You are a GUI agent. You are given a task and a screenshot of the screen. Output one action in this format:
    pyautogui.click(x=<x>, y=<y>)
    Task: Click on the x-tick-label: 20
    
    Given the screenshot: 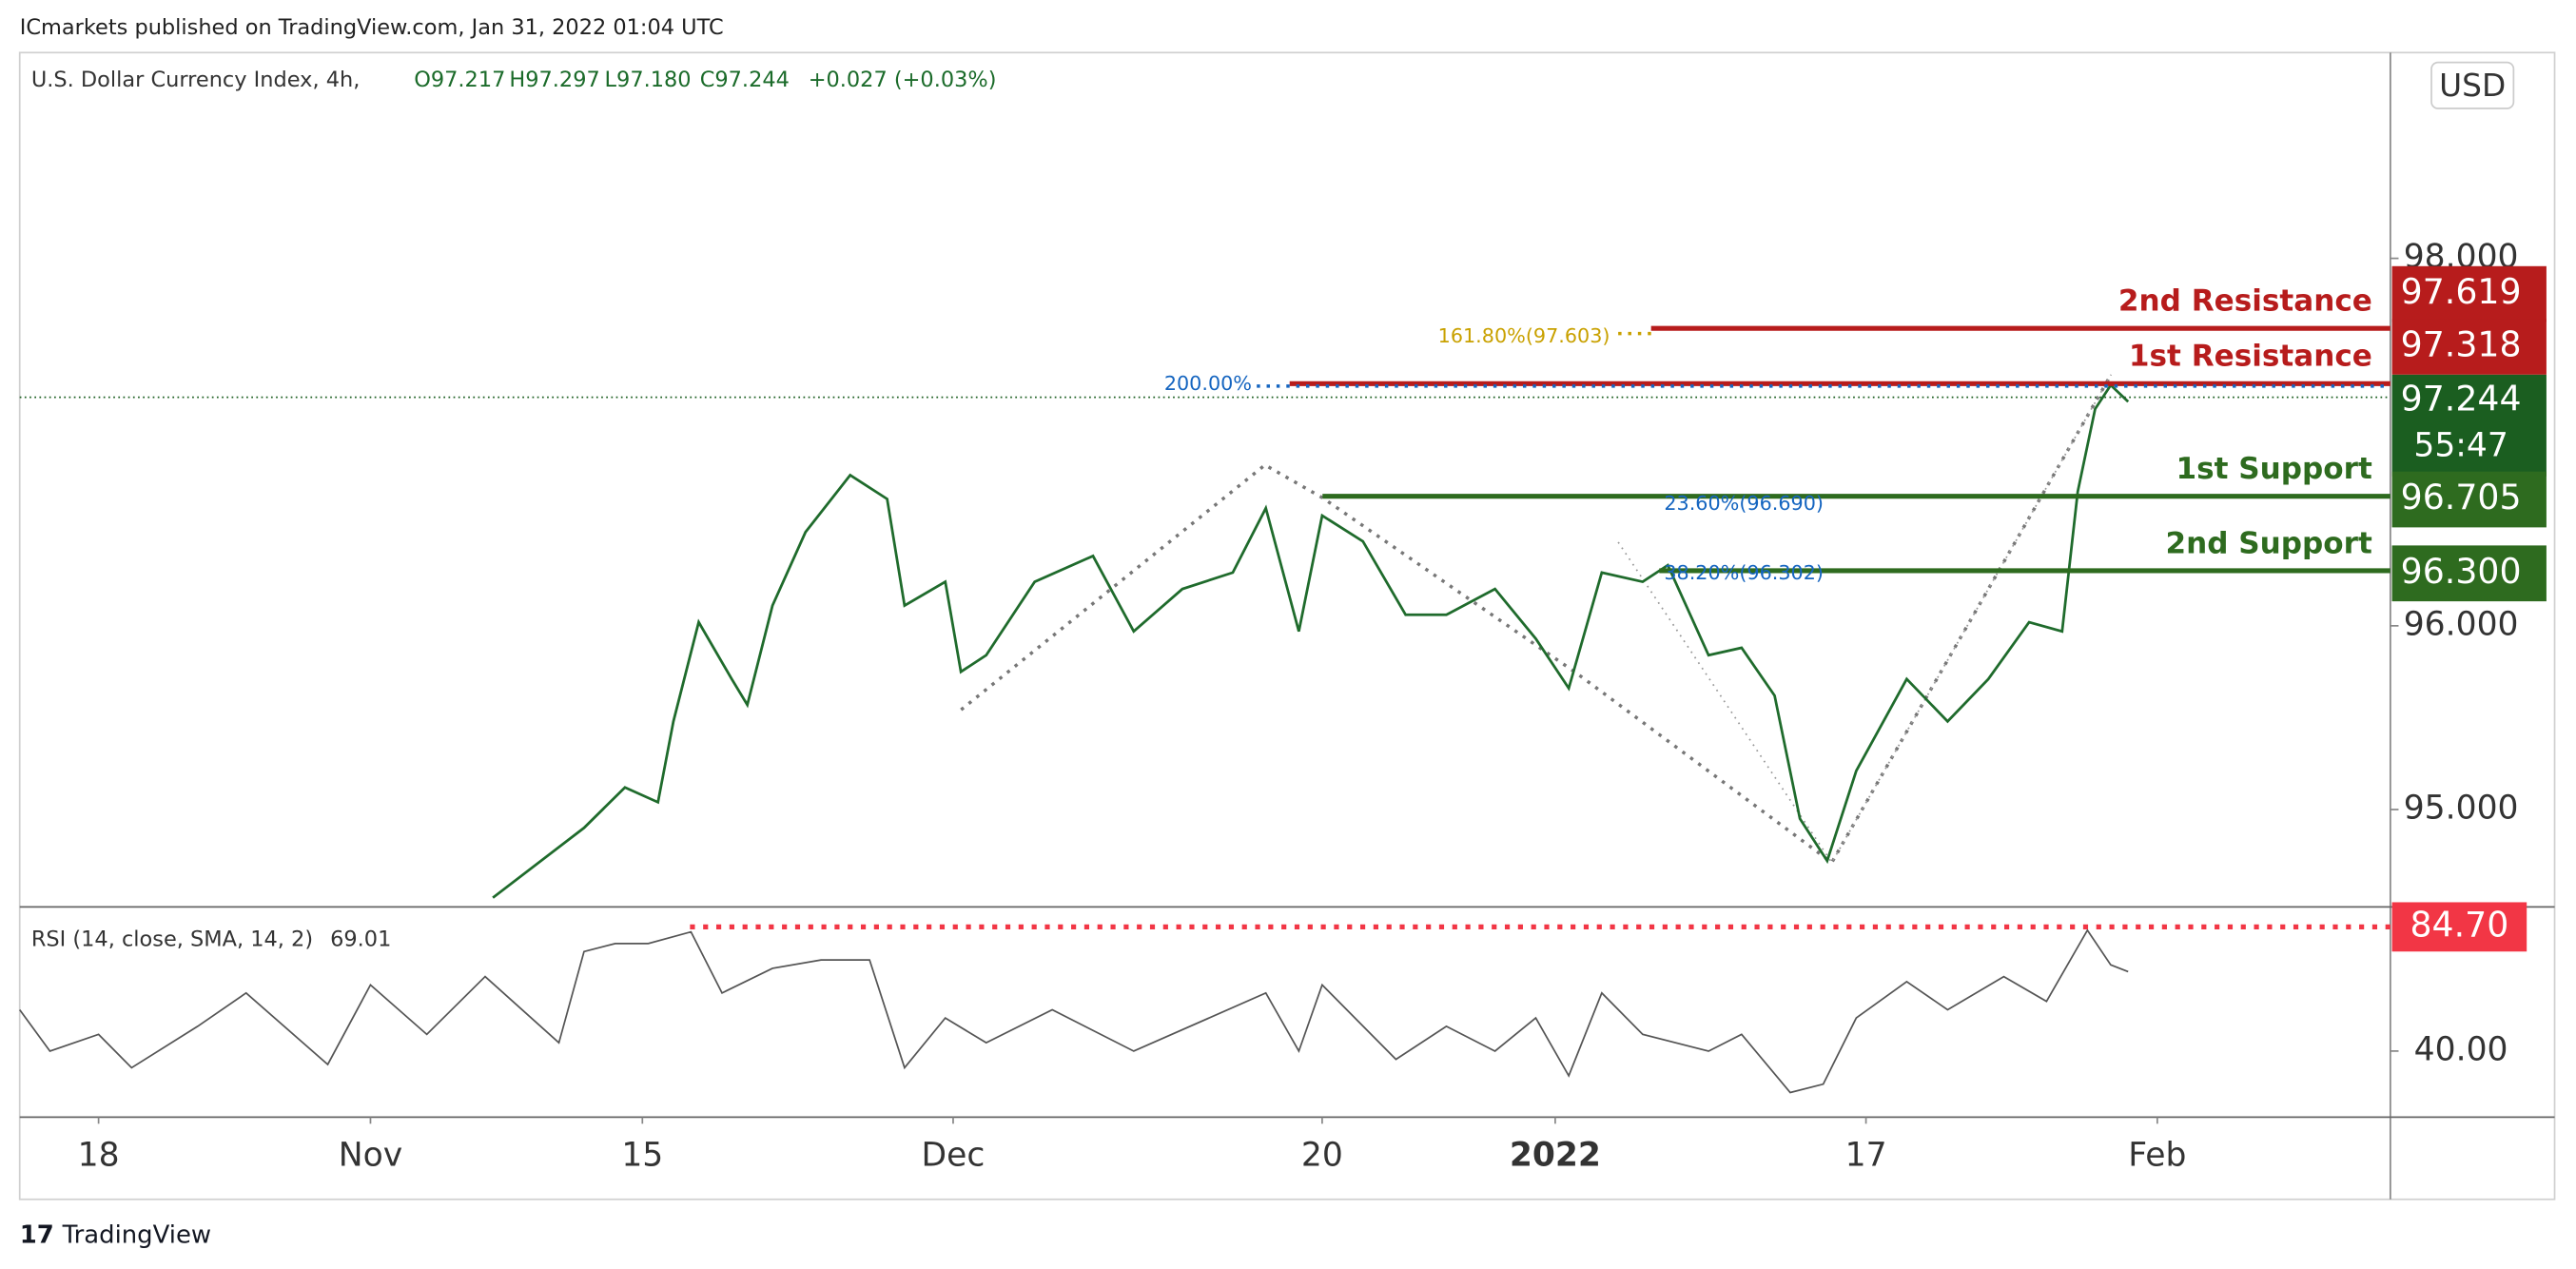 What is the action you would take?
    pyautogui.click(x=1322, y=1155)
    